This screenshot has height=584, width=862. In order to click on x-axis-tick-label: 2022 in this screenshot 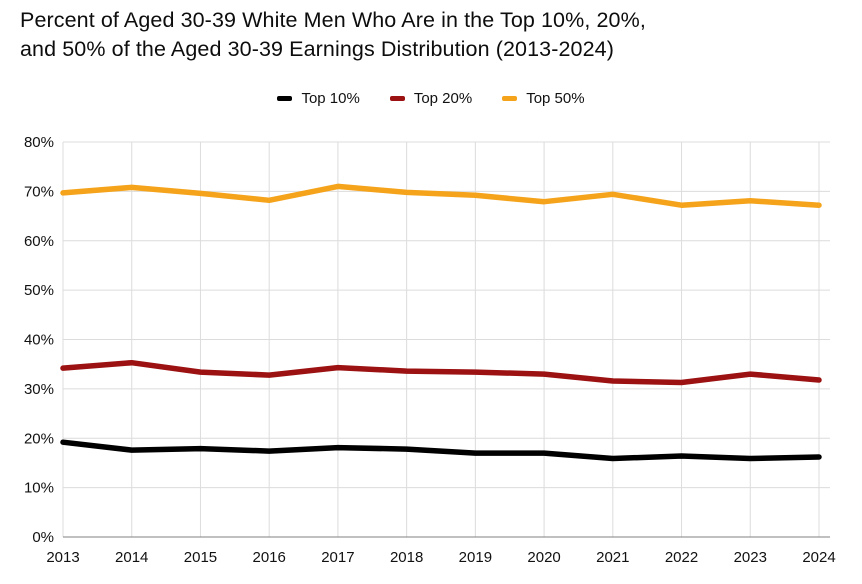, I will do `click(681, 557)`.